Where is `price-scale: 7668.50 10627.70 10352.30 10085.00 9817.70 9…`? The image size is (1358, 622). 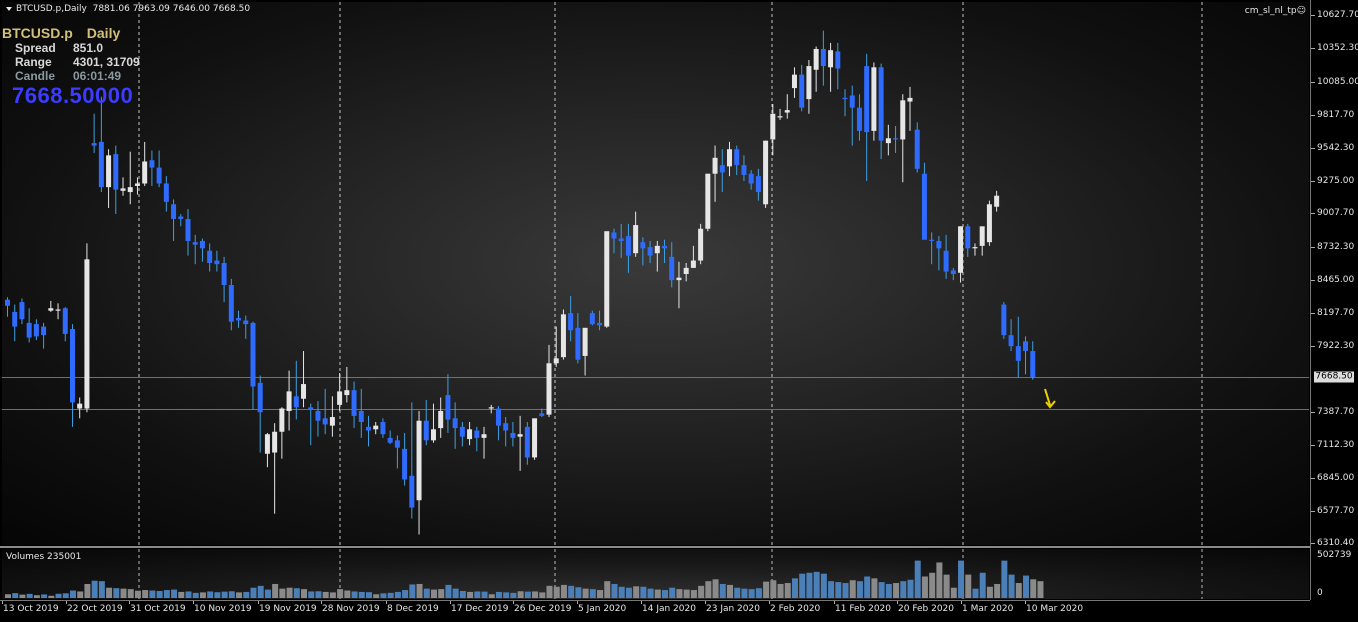
price-scale: 7668.50 10627.70 10352.30 10085.00 9817.70 9… is located at coordinates (1334, 300).